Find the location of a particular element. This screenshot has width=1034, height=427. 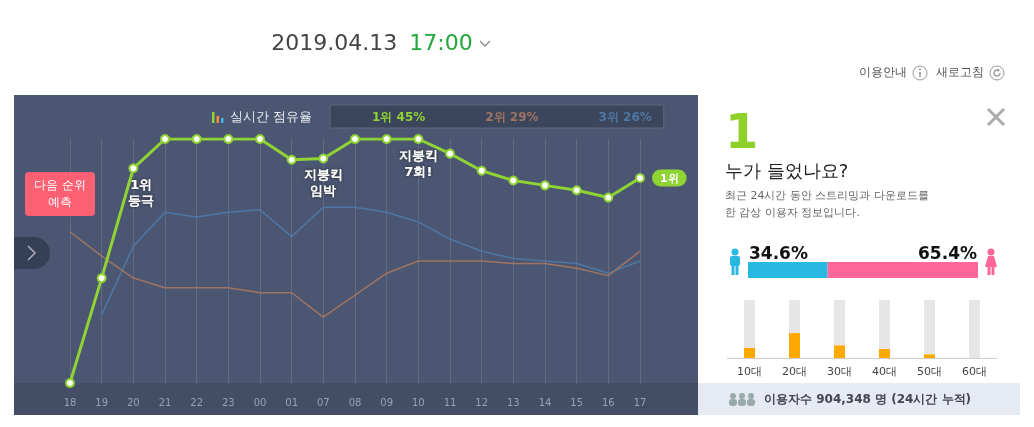

x-tick-label: 21 is located at coordinates (165, 402).